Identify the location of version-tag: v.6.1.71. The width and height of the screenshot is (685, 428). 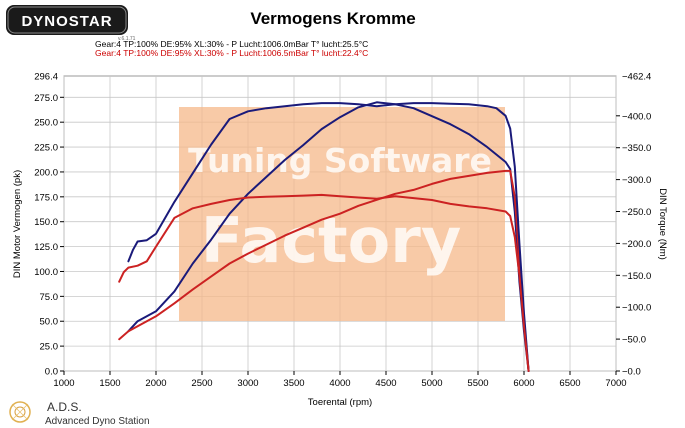
(127, 39).